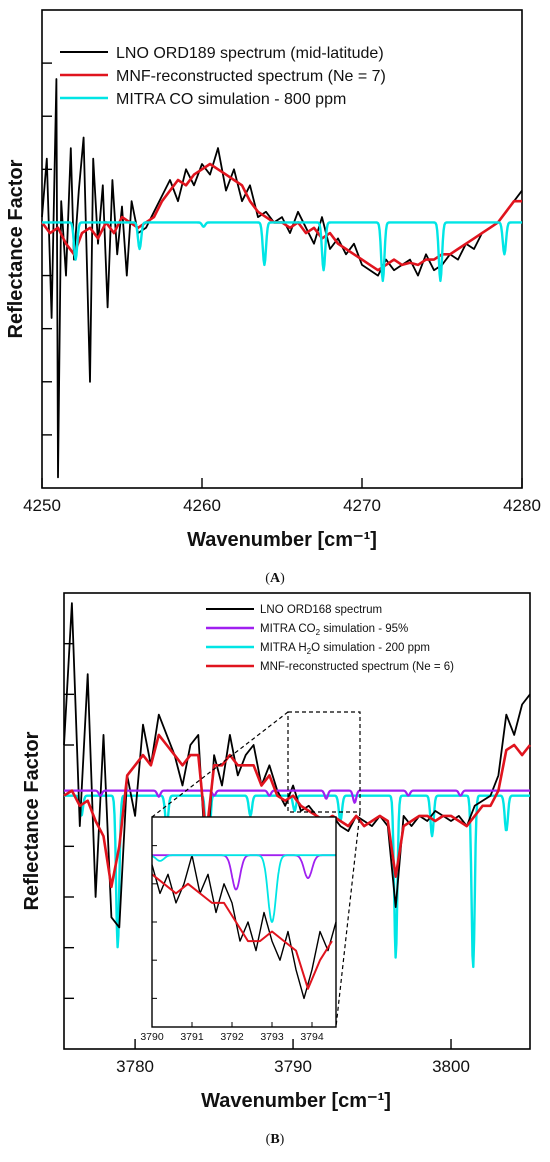  I want to click on panel-b-y-axis-title: Reflectance Factor, so click(32, 820).